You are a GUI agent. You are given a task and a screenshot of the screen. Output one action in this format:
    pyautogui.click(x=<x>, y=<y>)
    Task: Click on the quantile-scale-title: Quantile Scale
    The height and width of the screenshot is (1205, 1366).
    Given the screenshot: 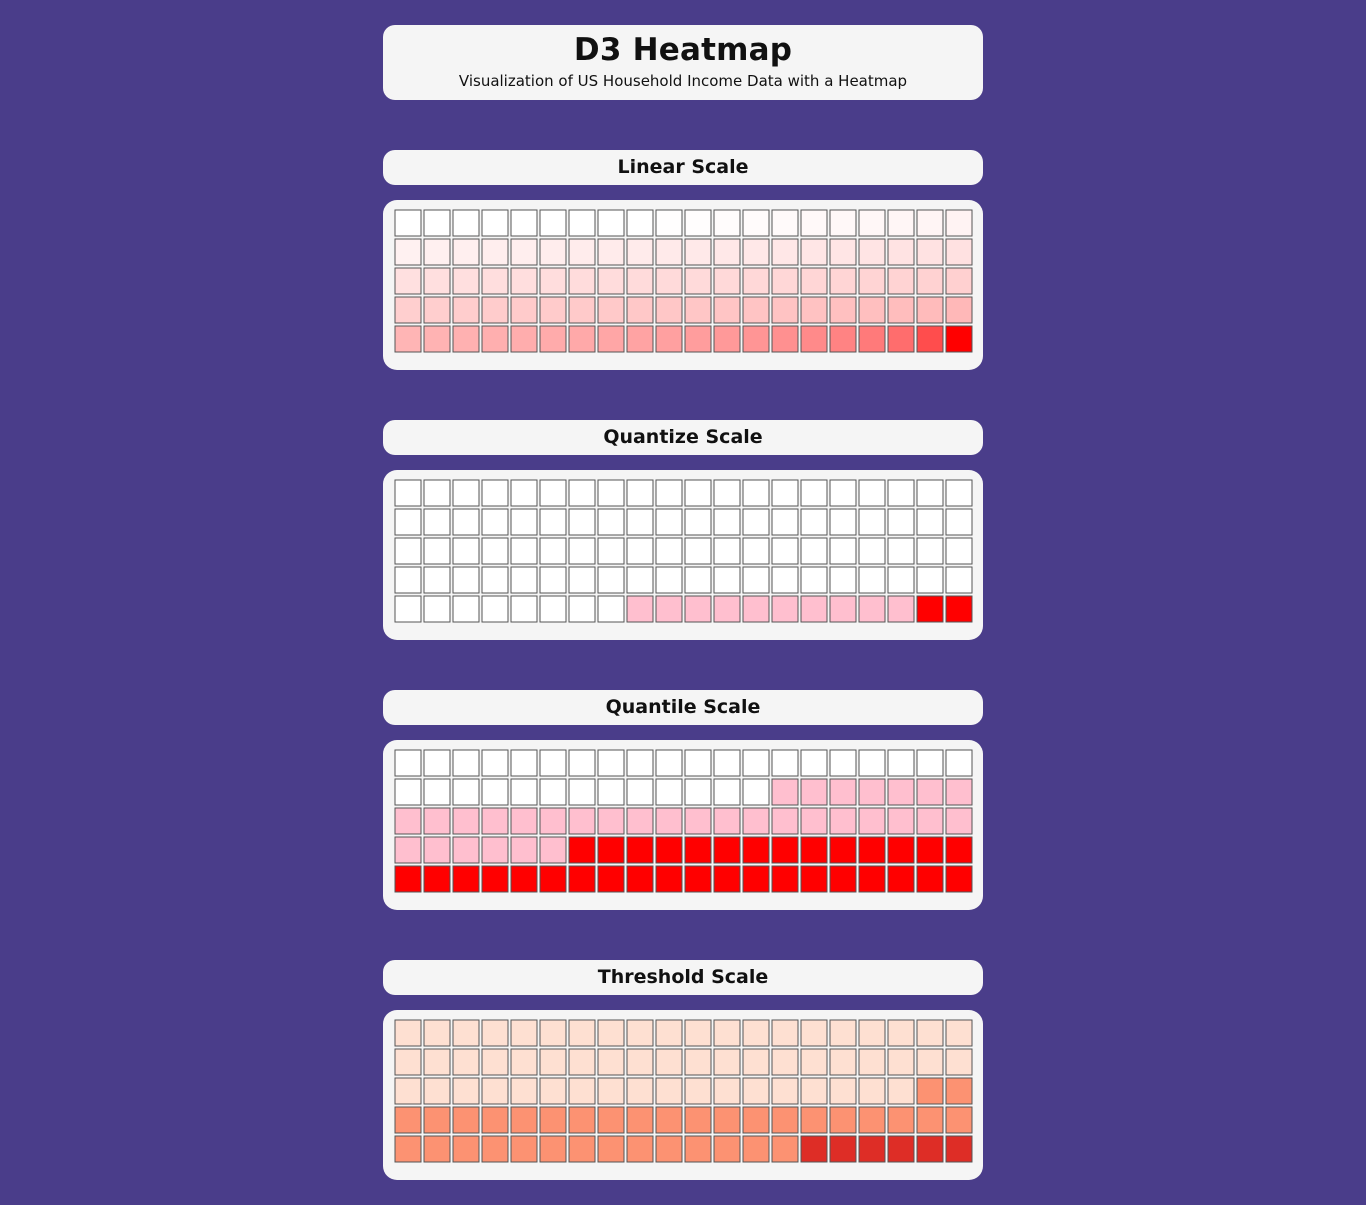 What is the action you would take?
    pyautogui.click(x=683, y=707)
    